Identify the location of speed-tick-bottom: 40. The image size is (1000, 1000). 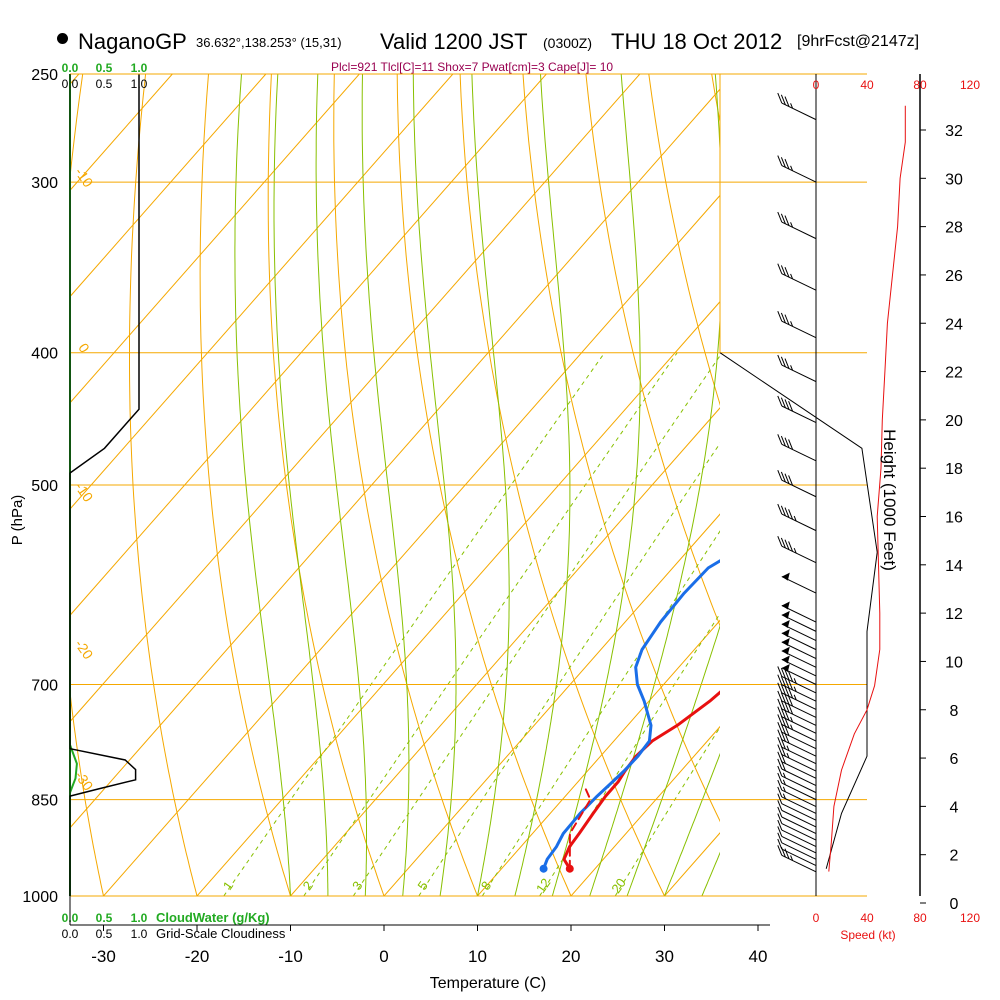
(867, 918).